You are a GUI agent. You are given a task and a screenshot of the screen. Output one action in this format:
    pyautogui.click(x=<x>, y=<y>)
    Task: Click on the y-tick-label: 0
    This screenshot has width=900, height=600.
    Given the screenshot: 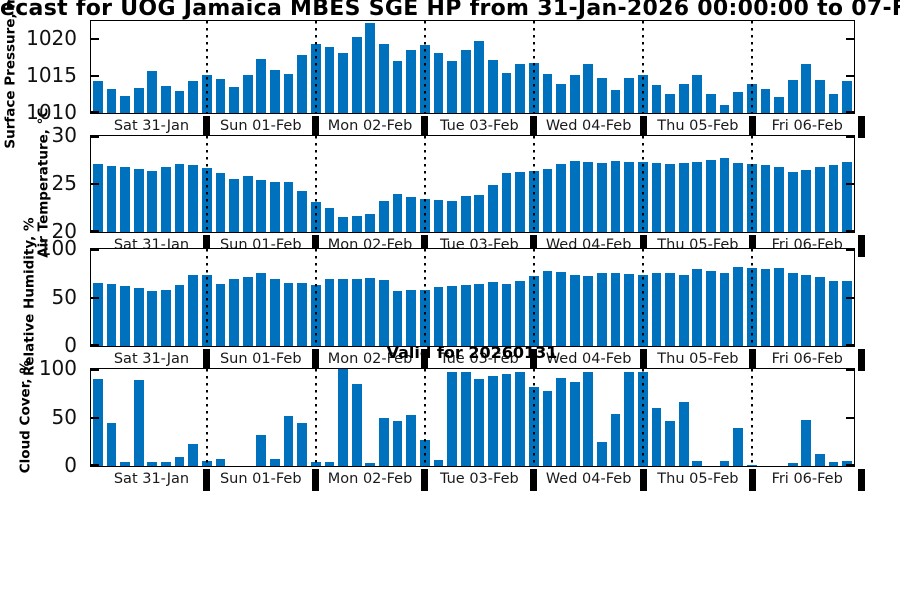 What is the action you would take?
    pyautogui.click(x=70, y=345)
    